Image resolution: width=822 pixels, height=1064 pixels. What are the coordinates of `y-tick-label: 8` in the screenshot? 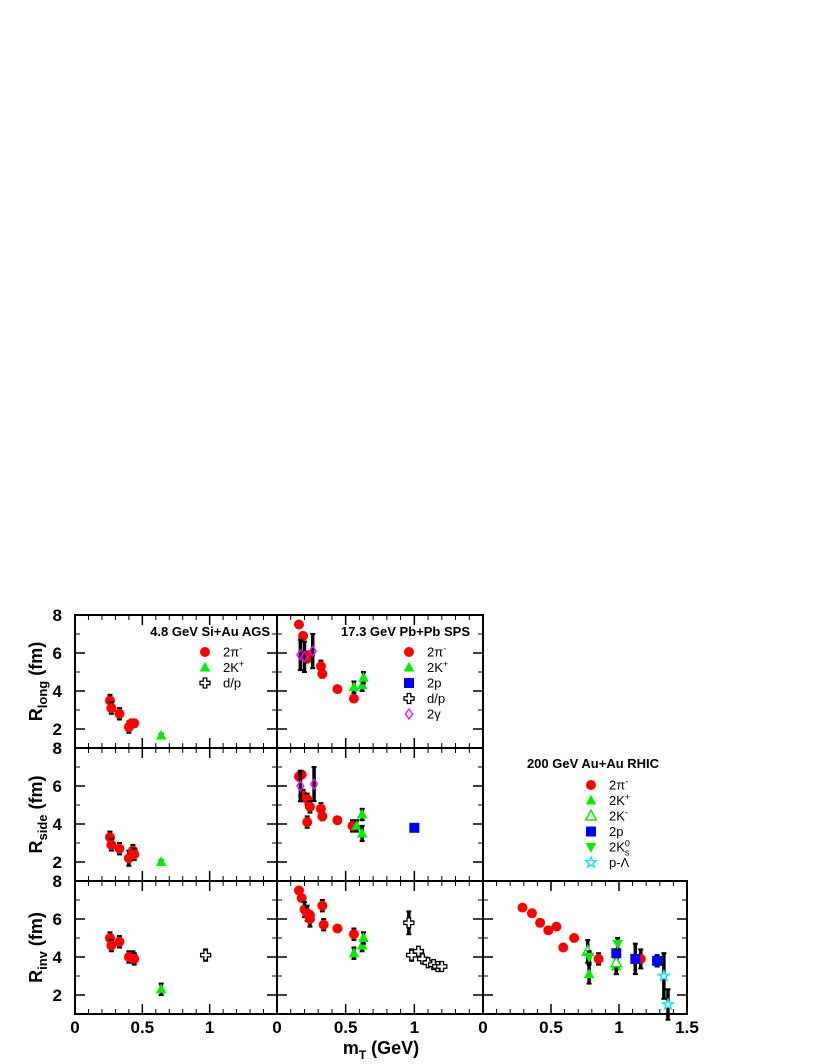 It's located at (57, 881).